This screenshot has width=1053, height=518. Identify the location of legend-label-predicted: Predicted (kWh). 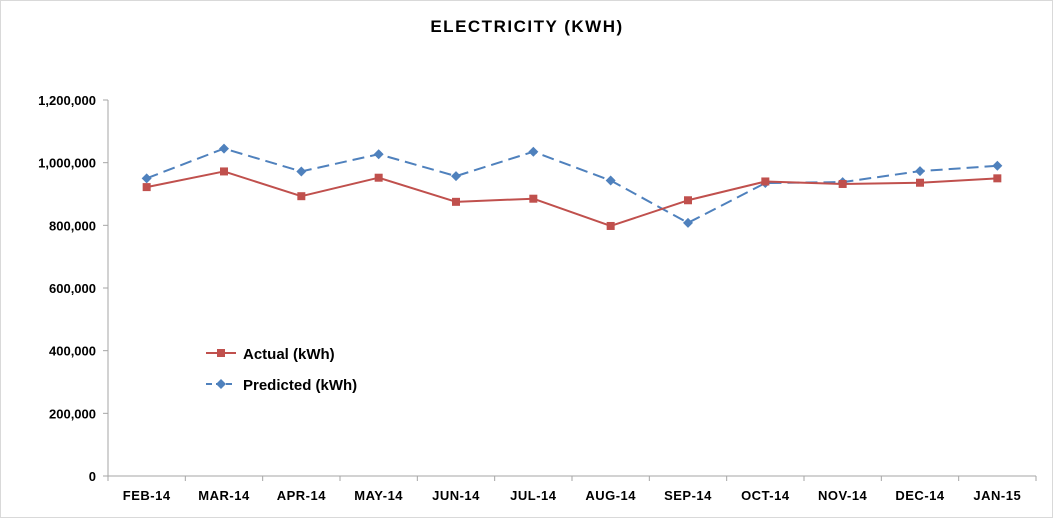
(300, 385).